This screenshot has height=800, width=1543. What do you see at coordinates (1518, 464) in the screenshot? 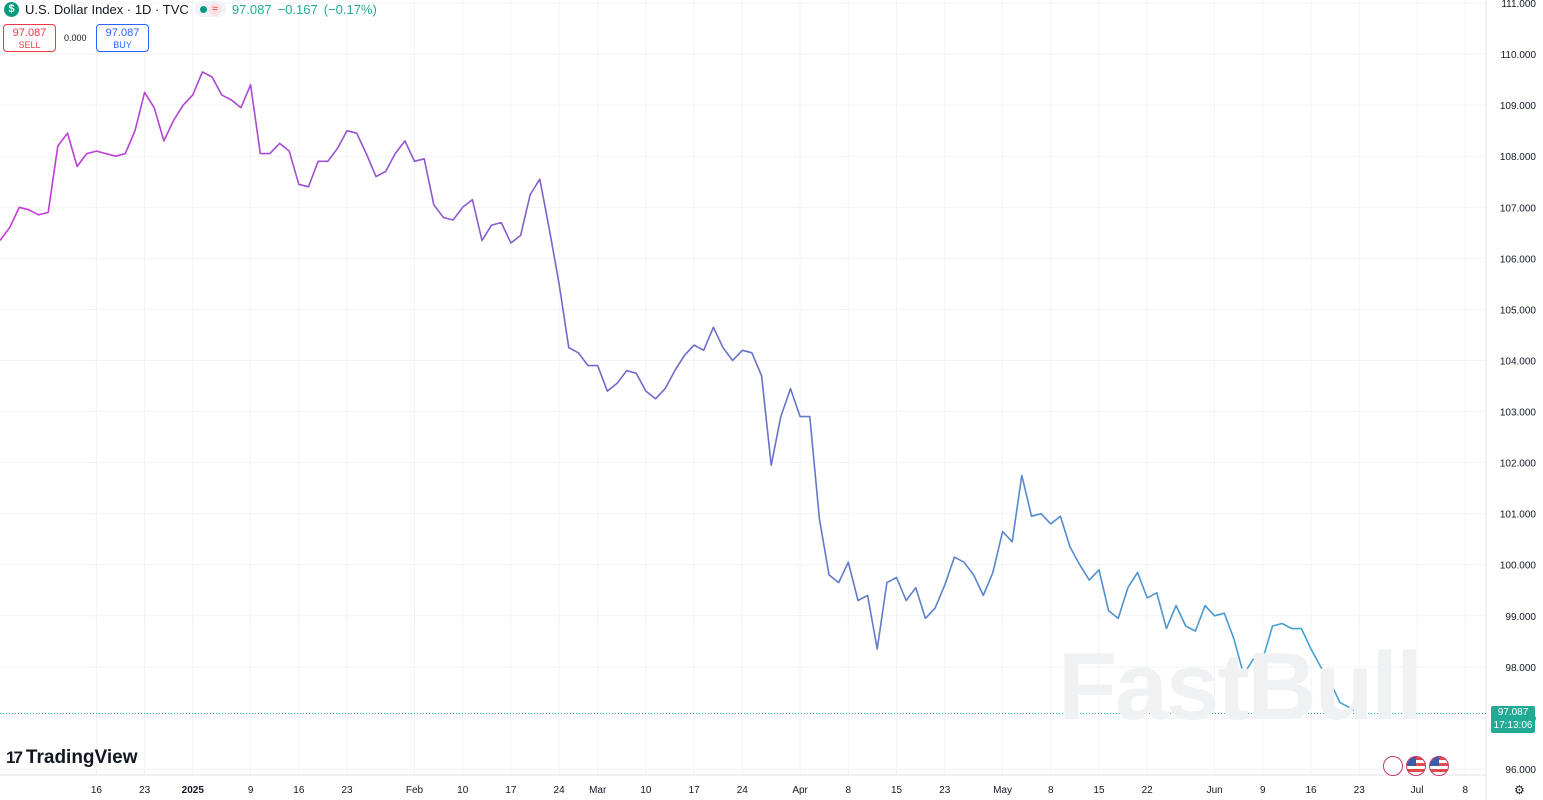
I see `price-tick-label: 102.000` at bounding box center [1518, 464].